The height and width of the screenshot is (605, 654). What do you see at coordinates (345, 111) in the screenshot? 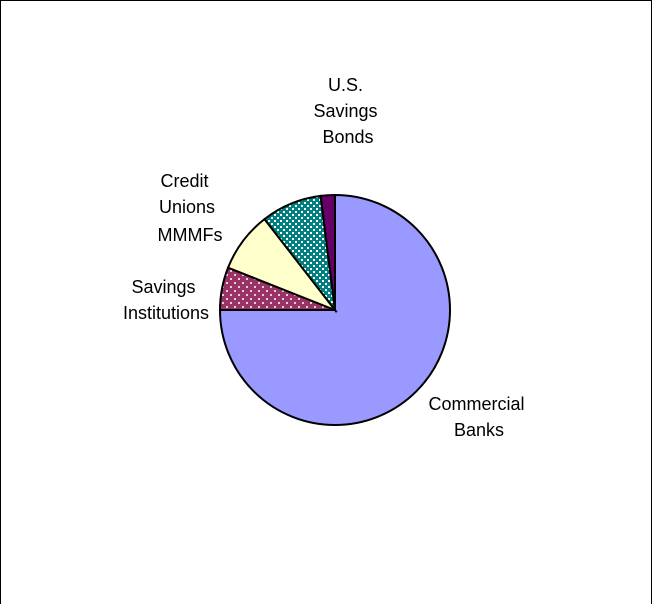
I see `label-us-savings-bonds-line2: Savings` at bounding box center [345, 111].